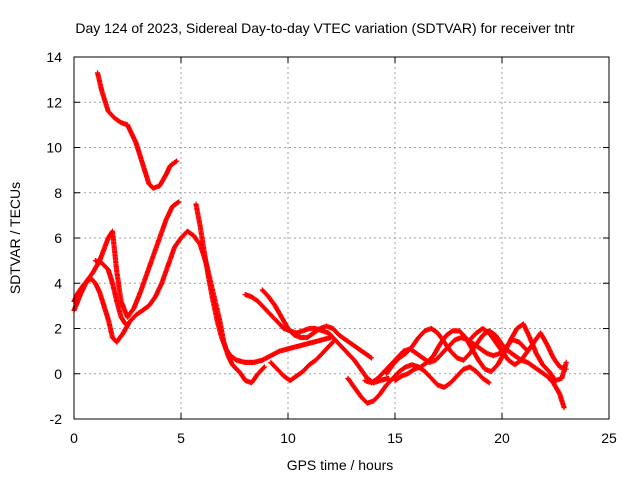 The height and width of the screenshot is (480, 640). Describe the element at coordinates (181, 438) in the screenshot. I see `x-tick-label: 5` at that location.